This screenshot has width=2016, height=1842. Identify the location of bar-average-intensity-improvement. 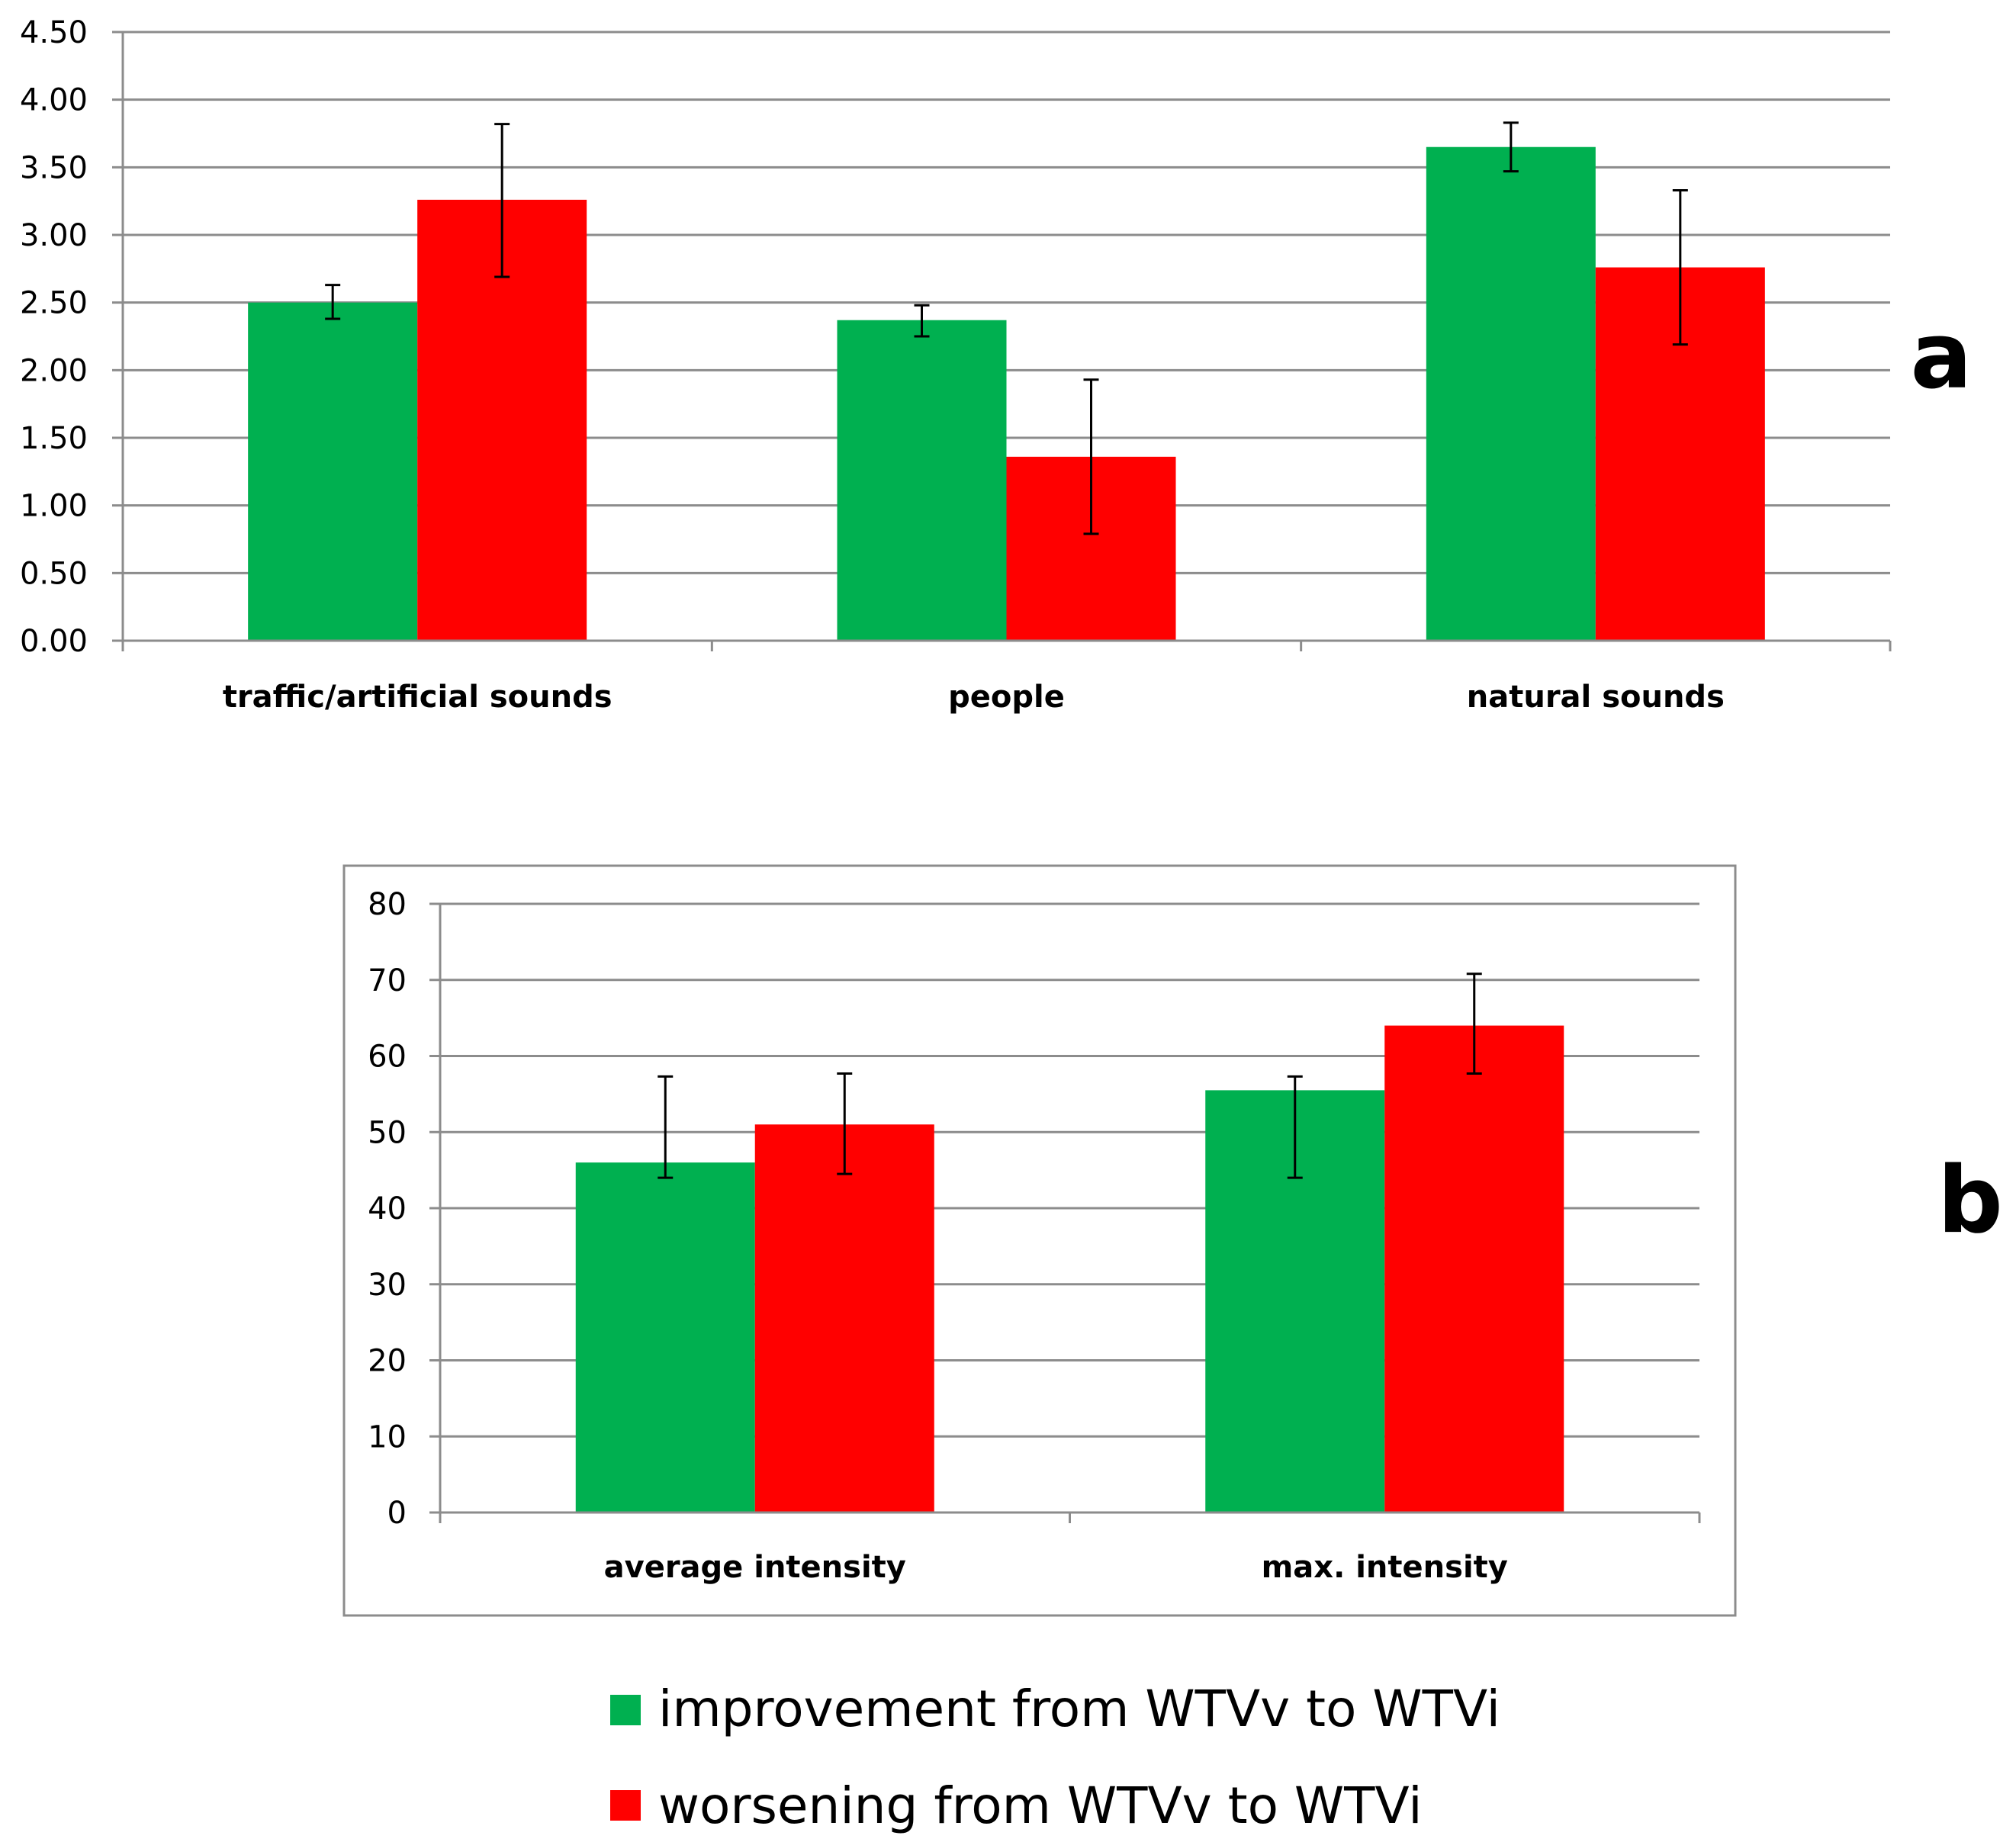
(665, 1337).